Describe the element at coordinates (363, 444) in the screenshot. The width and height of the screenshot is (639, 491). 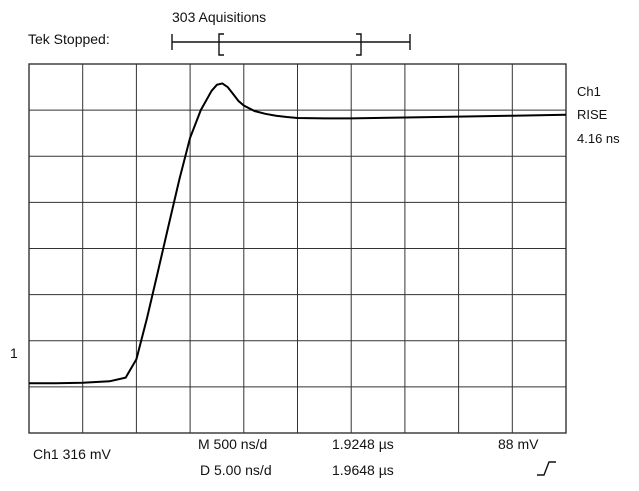
I see `main-position: 1.9248 µs` at that location.